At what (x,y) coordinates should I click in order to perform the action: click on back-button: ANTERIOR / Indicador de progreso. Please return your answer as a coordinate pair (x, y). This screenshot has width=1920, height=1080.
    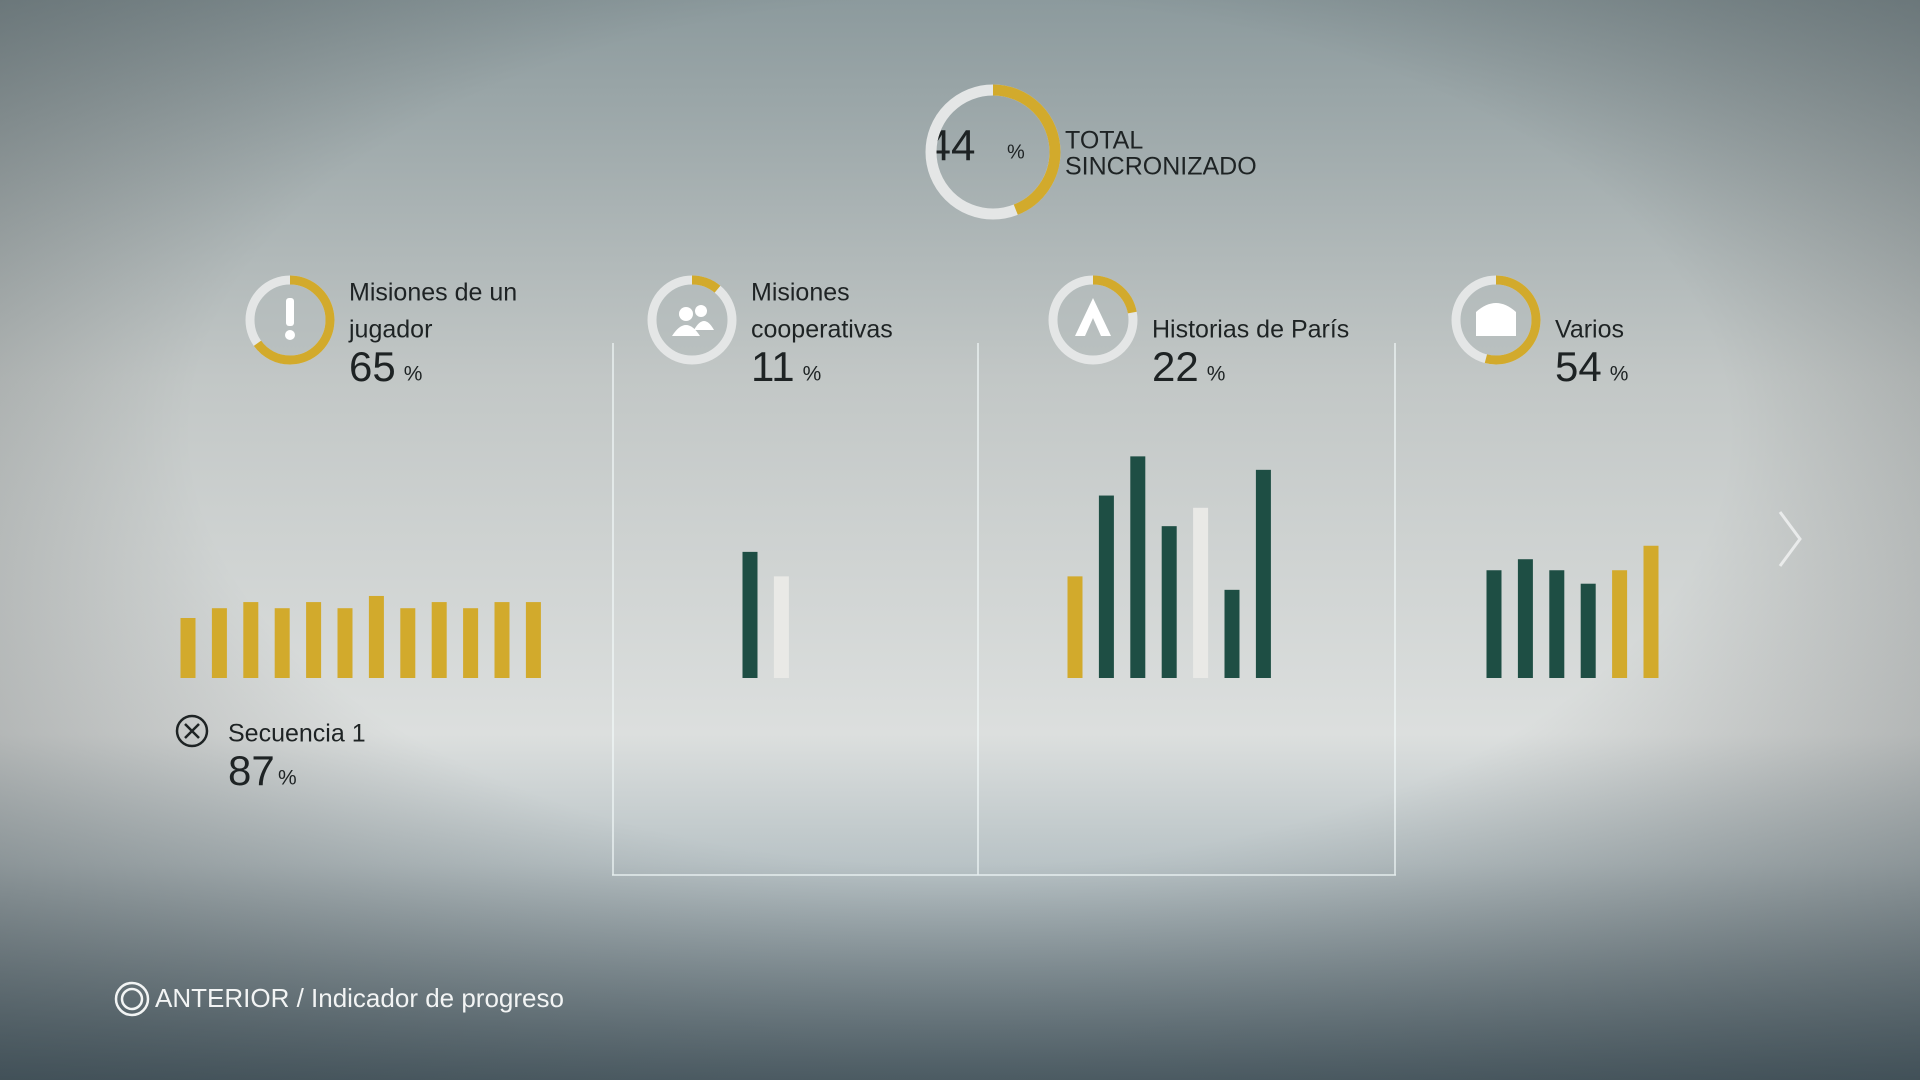
    Looking at the image, I should click on (339, 999).